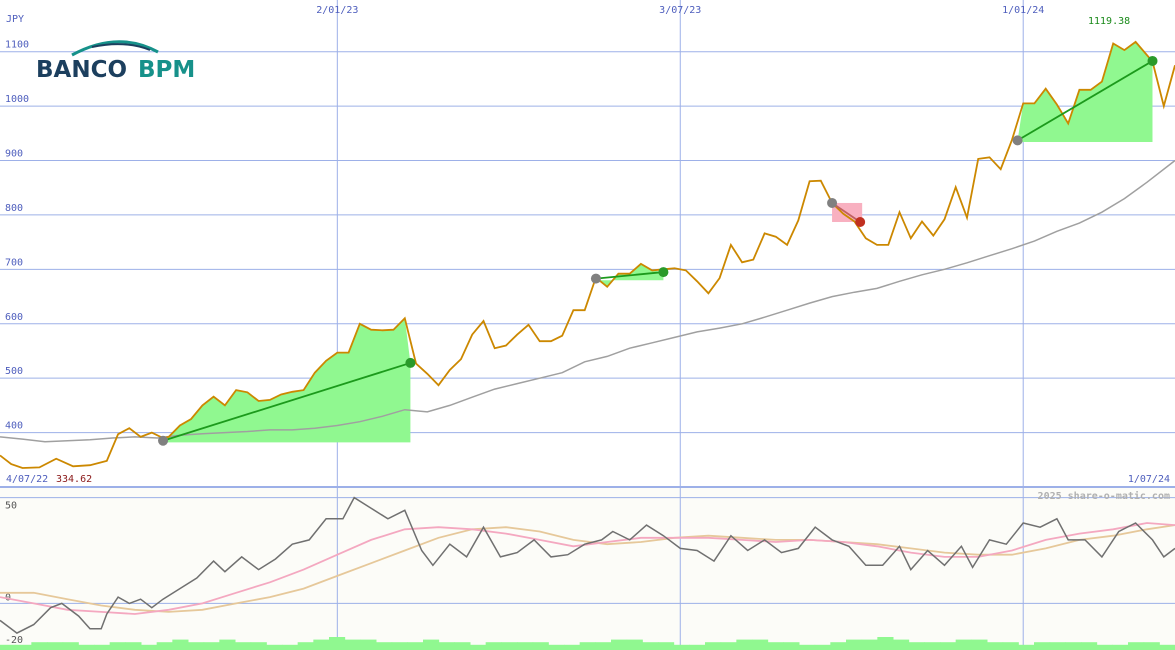  What do you see at coordinates (1109, 21) in the screenshot?
I see `max-price-label: 1119.38` at bounding box center [1109, 21].